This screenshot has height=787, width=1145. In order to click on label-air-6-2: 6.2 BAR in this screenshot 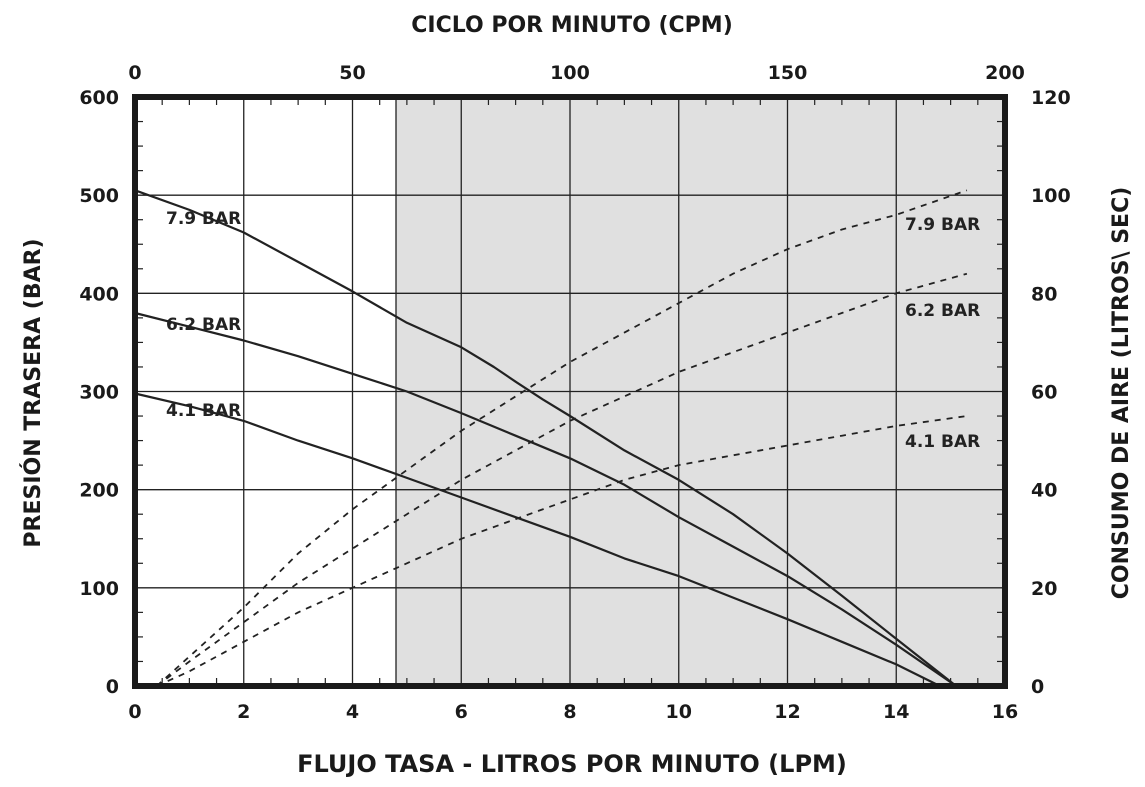, I will do `click(942, 311)`.